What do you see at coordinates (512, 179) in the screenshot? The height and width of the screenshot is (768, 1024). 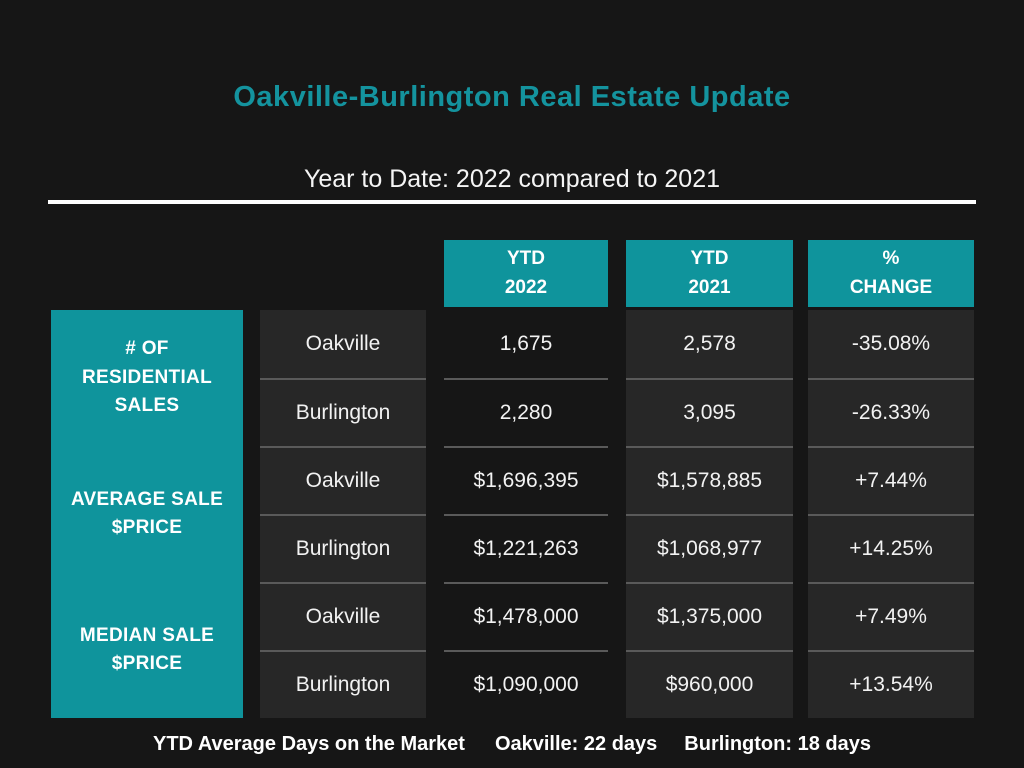 I see `page-subtitle: Year to Date: 2022 compared to 2021` at bounding box center [512, 179].